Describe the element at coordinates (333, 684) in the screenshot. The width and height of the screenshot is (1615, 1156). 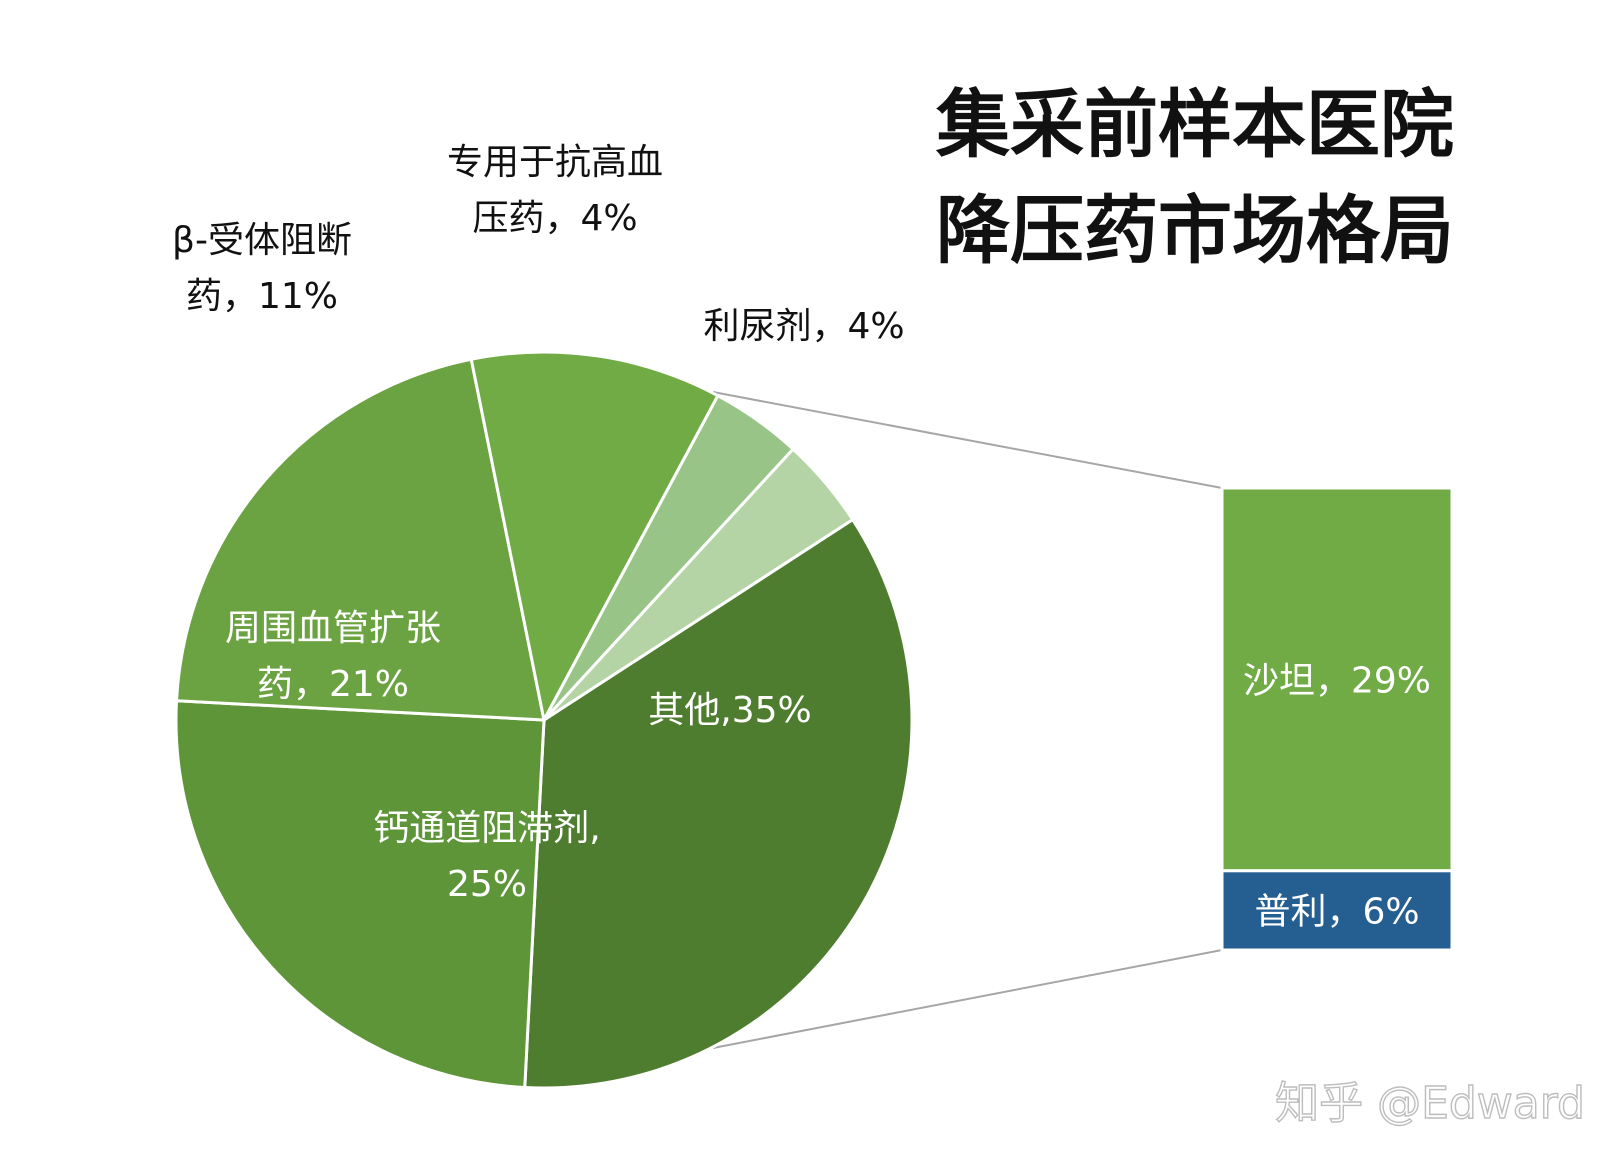
I see `pie-slice-label-2-line-1: 药，21%` at that location.